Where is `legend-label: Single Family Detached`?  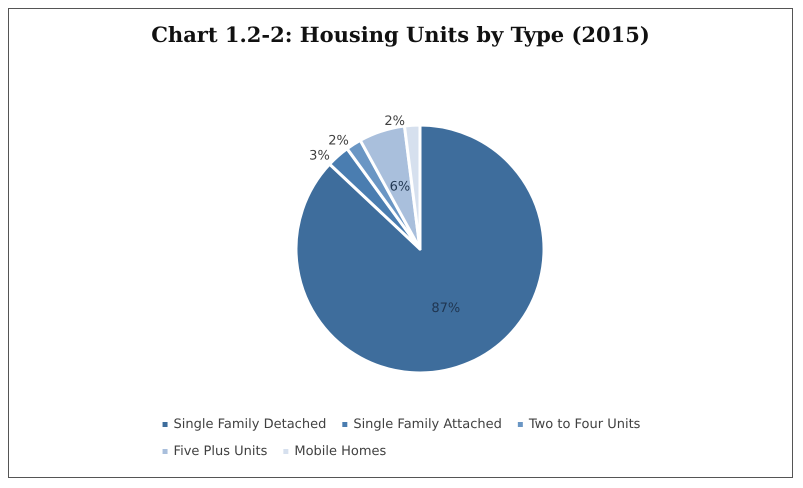 legend-label: Single Family Detached is located at coordinates (250, 424).